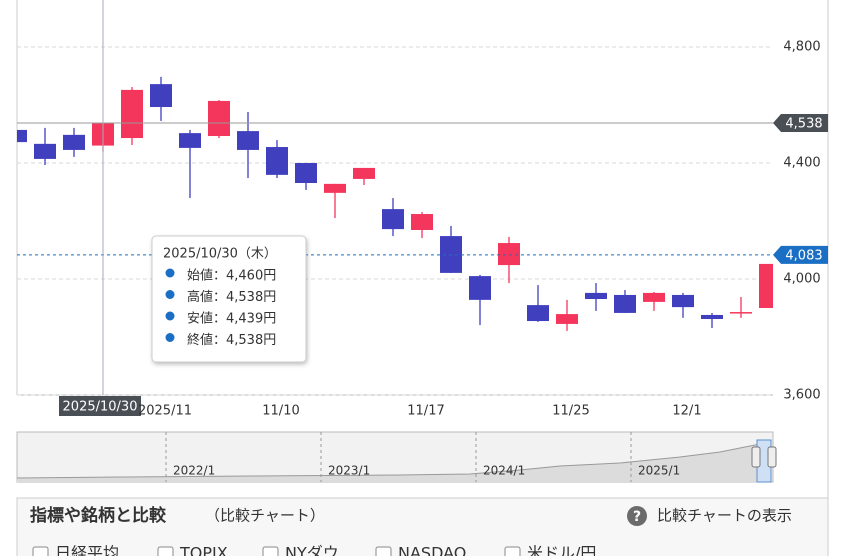 The height and width of the screenshot is (556, 847). I want to click on x-tick-label: 12/1, so click(686, 411).